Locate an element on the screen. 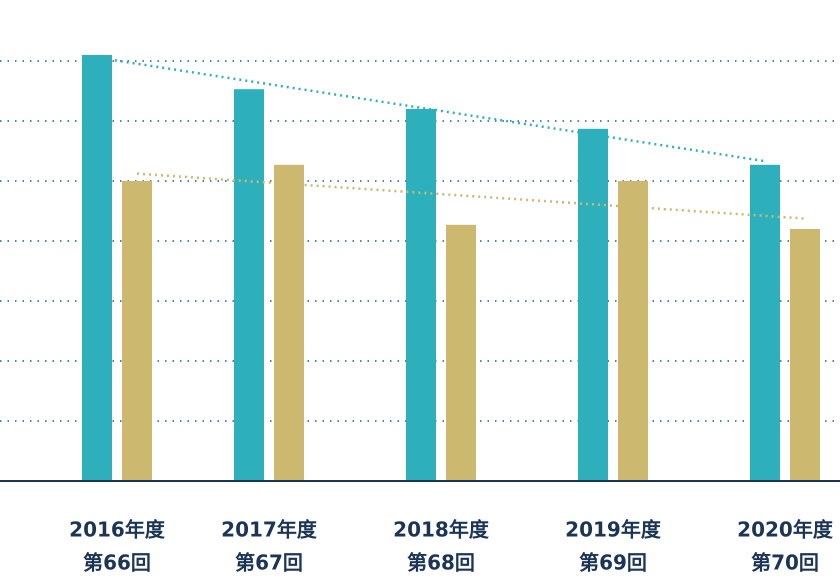 The image size is (840, 585). x-tick-label: 2017年度 is located at coordinates (269, 530).